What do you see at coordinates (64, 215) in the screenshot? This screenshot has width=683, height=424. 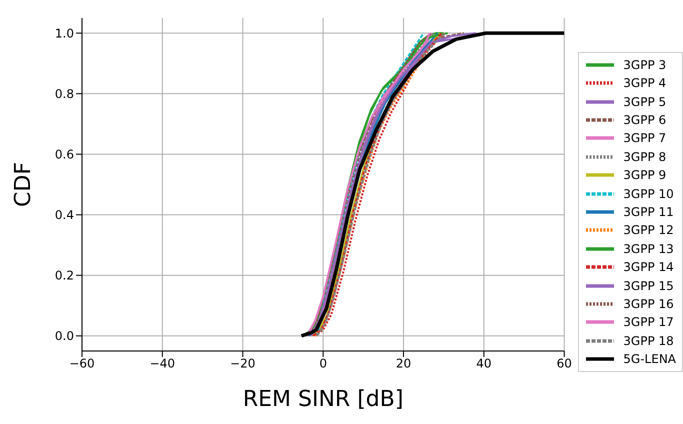 I see `y-tick-label: 0.4` at bounding box center [64, 215].